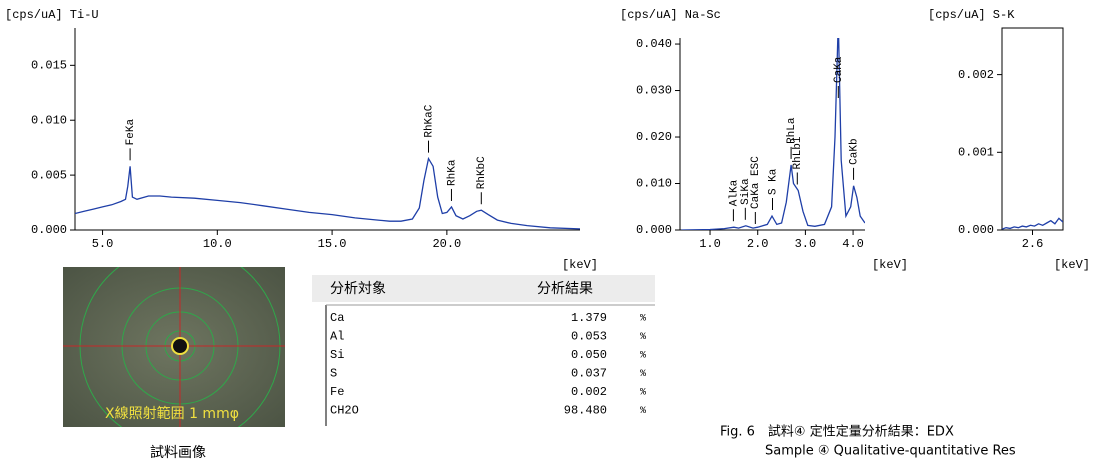  I want to click on x-tick-label: 2.6, so click(1033, 244).